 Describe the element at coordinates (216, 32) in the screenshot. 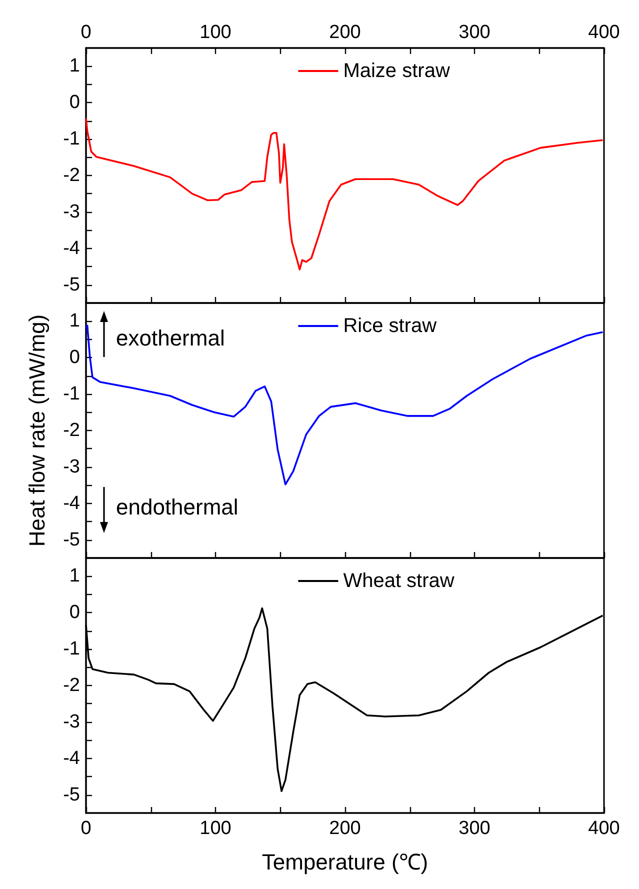

I see `x2-tick-label: 100` at that location.